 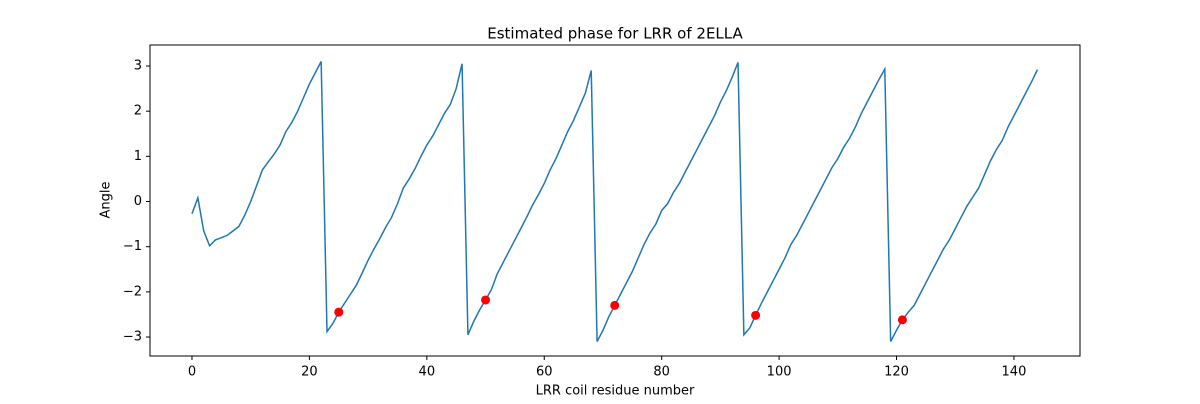 I want to click on y-axis-label: Angle, so click(x=106, y=200).